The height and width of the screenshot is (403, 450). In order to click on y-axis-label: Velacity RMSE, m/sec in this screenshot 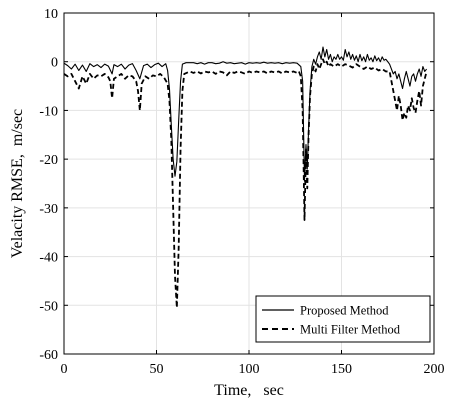, I will do `click(17, 183)`.